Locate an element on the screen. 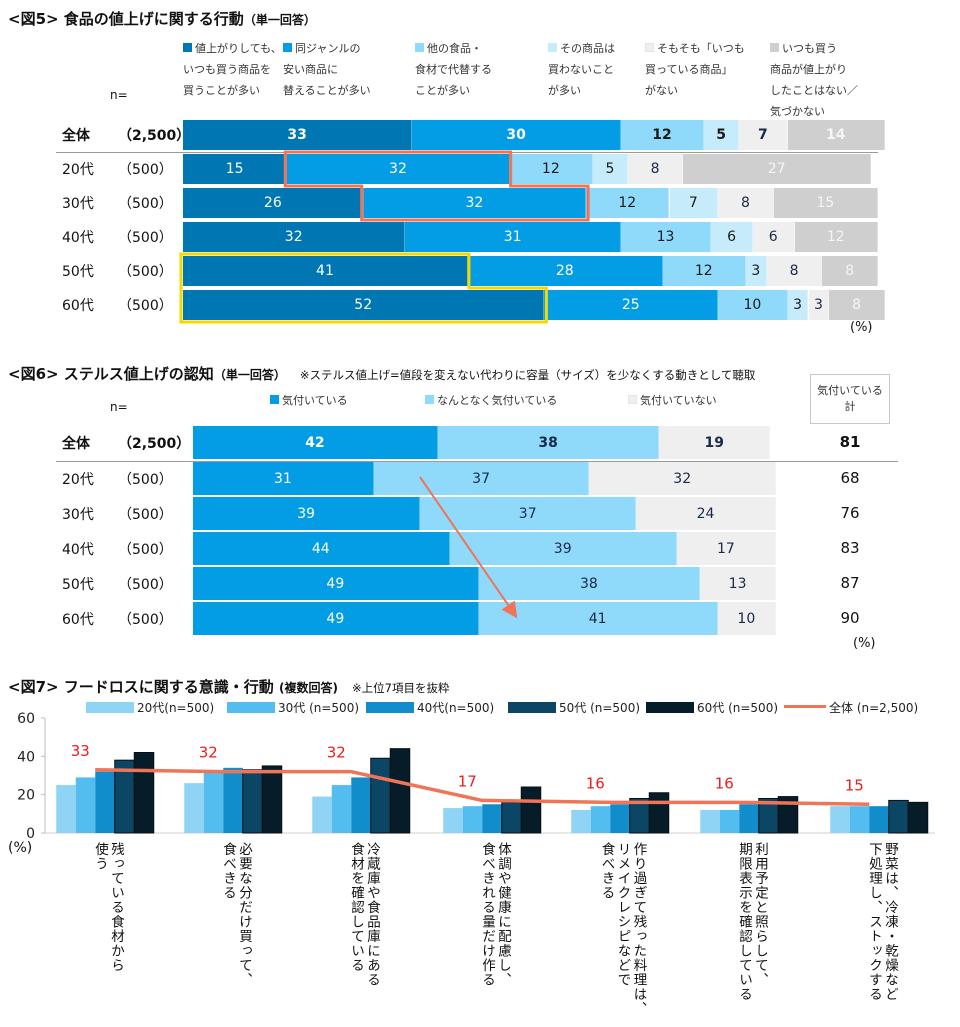 The height and width of the screenshot is (1027, 960). legend-label: 40代(n=500) is located at coordinates (456, 708).